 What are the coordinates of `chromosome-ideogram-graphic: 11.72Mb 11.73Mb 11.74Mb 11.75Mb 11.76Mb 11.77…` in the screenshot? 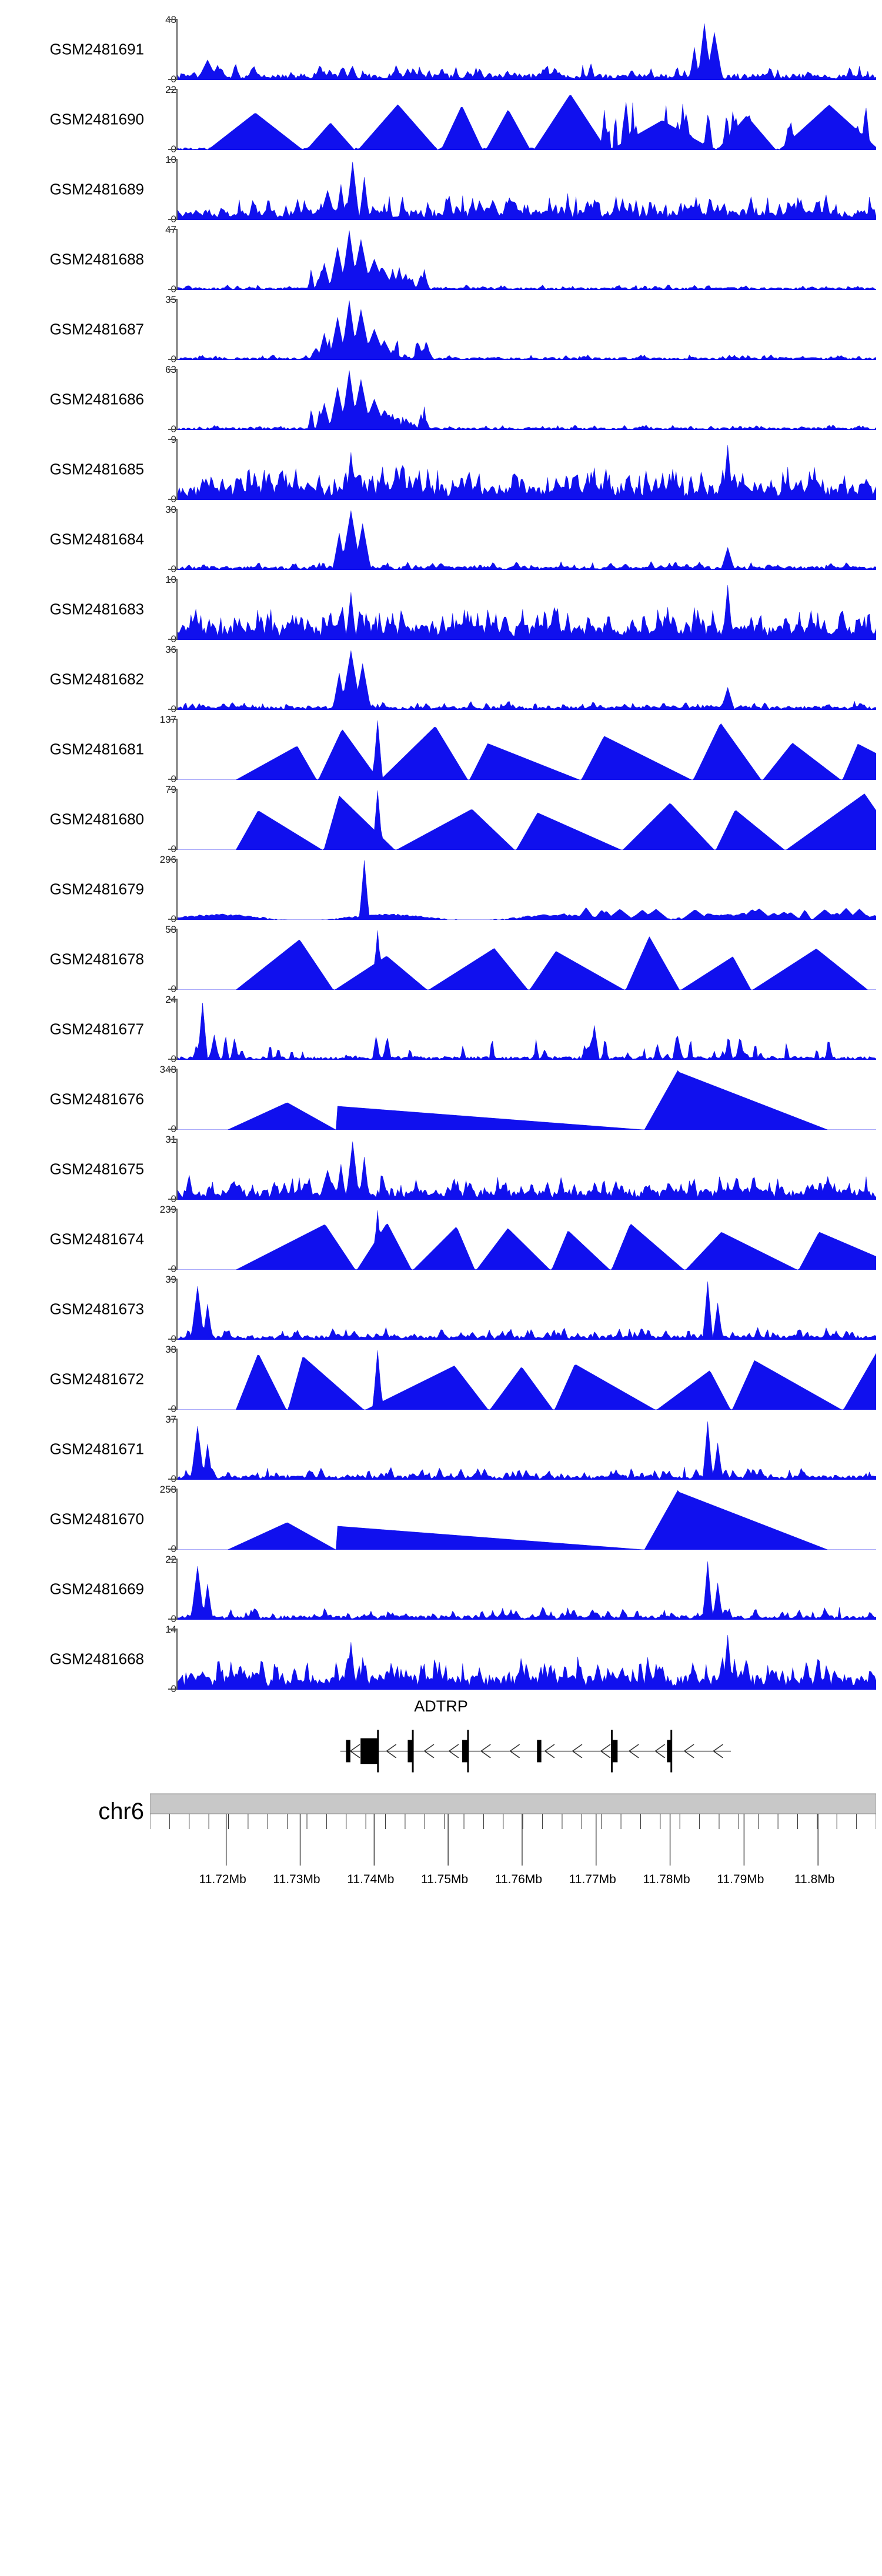 It's located at (513, 1852).